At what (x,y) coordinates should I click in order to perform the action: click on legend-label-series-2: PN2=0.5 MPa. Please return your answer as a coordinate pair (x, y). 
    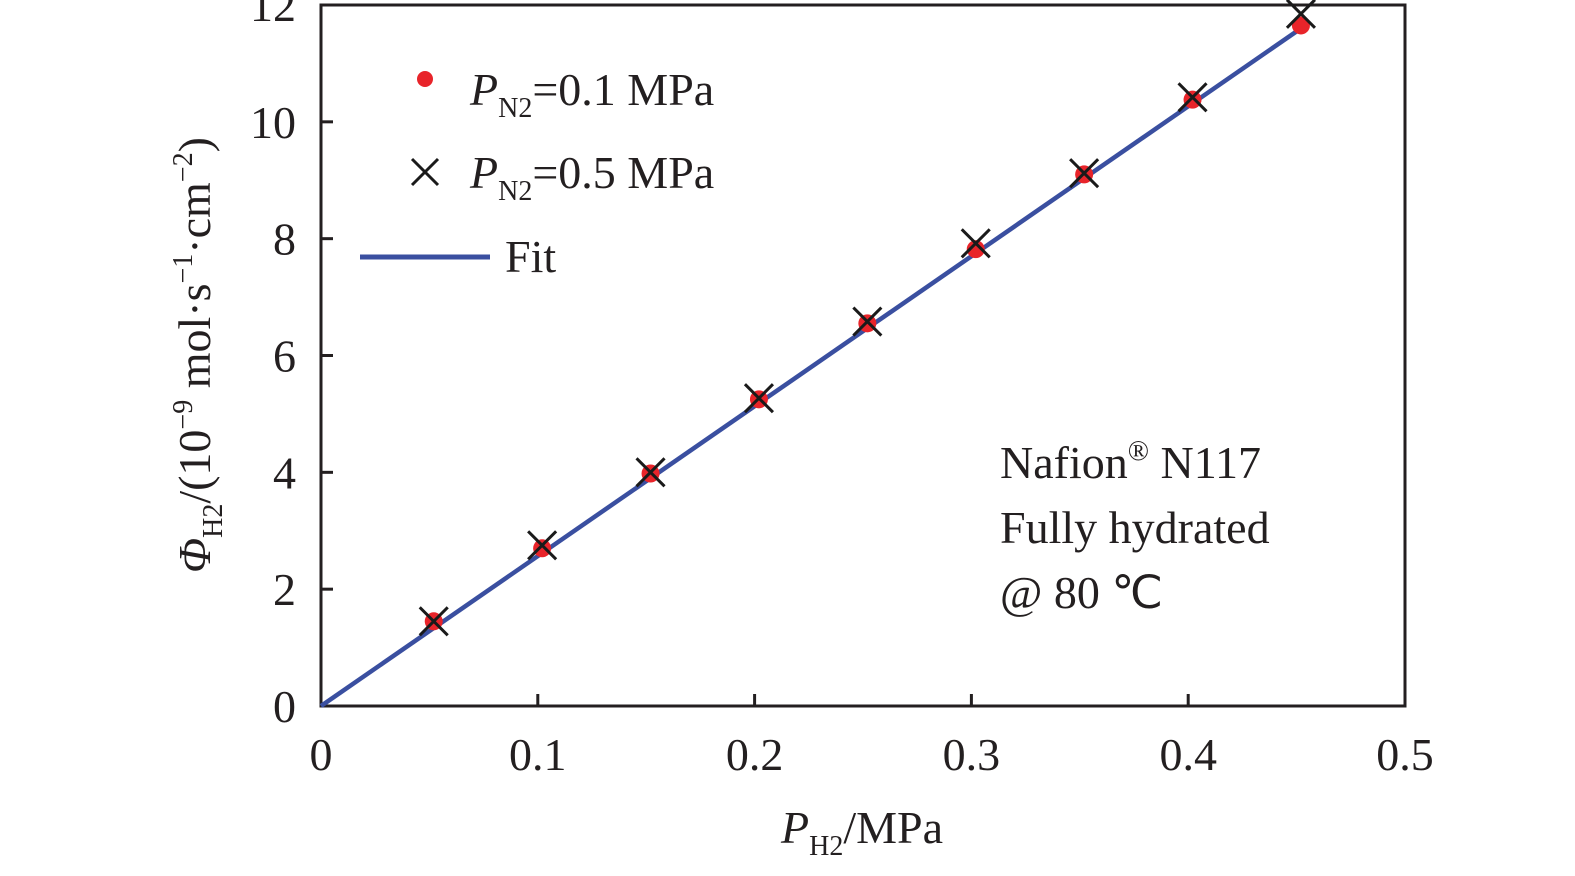
    Looking at the image, I should click on (591, 177).